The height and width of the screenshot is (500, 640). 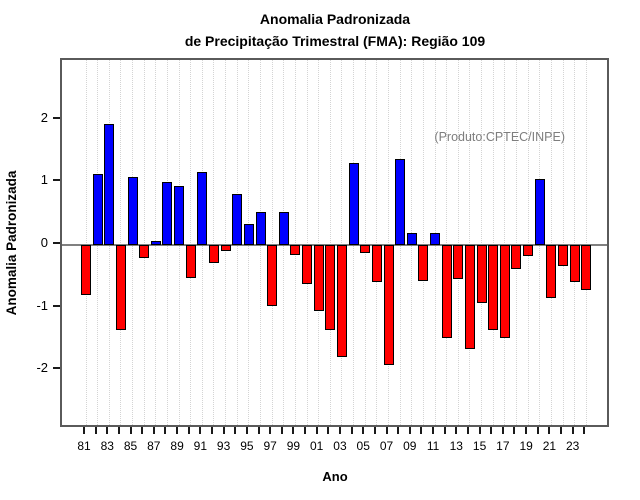 What do you see at coordinates (505, 242) in the screenshot?
I see `gridline-2017` at bounding box center [505, 242].